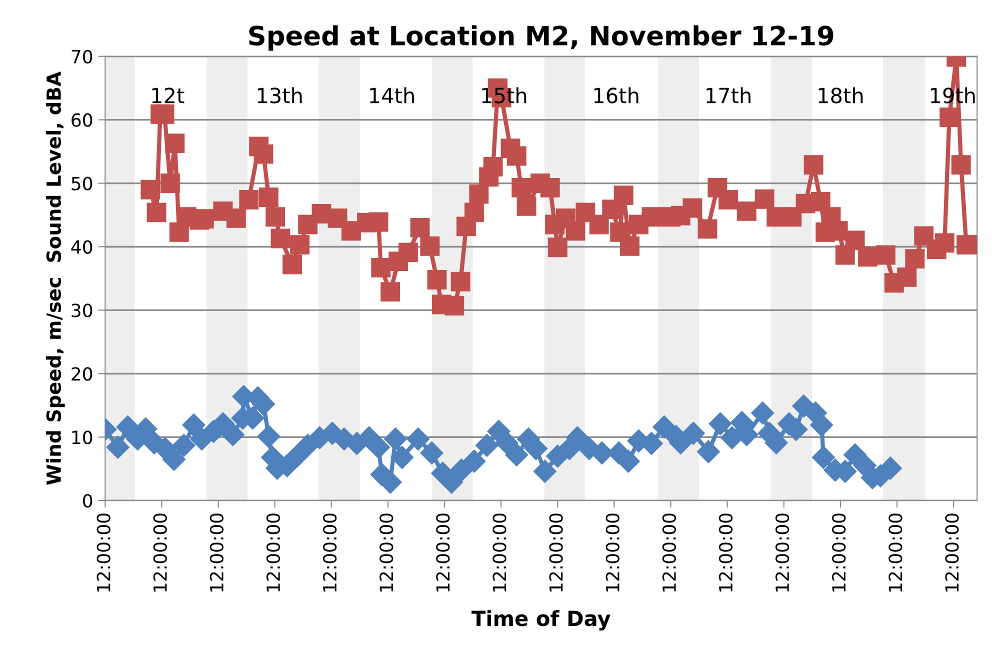 Image resolution: width=992 pixels, height=663 pixels. Describe the element at coordinates (82, 374) in the screenshot. I see `y-tick-label: 20` at that location.